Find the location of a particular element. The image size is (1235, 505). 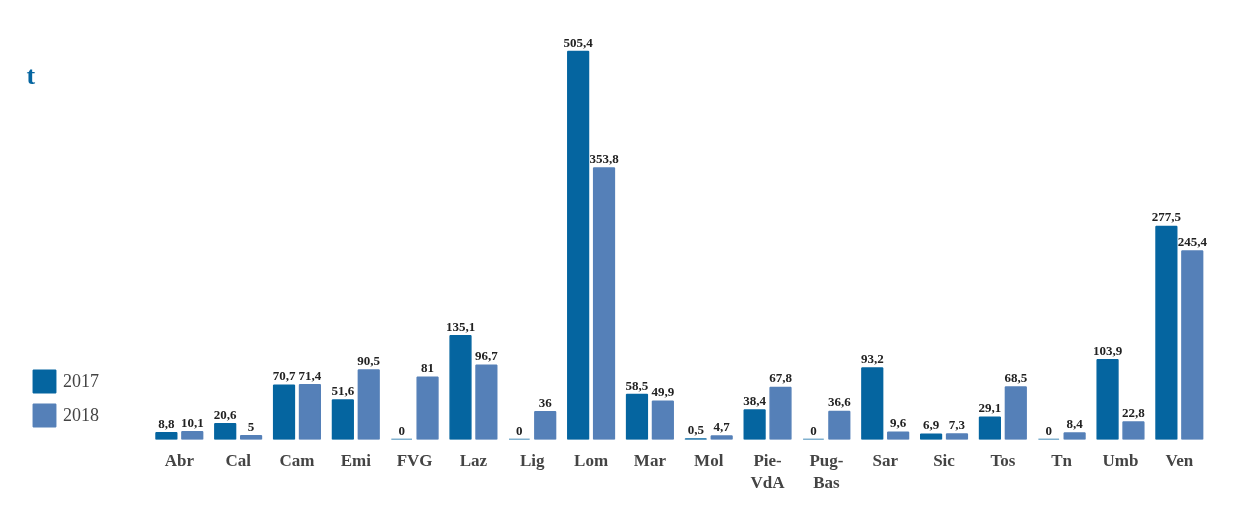

data-label: 58,5 is located at coordinates (637, 385).